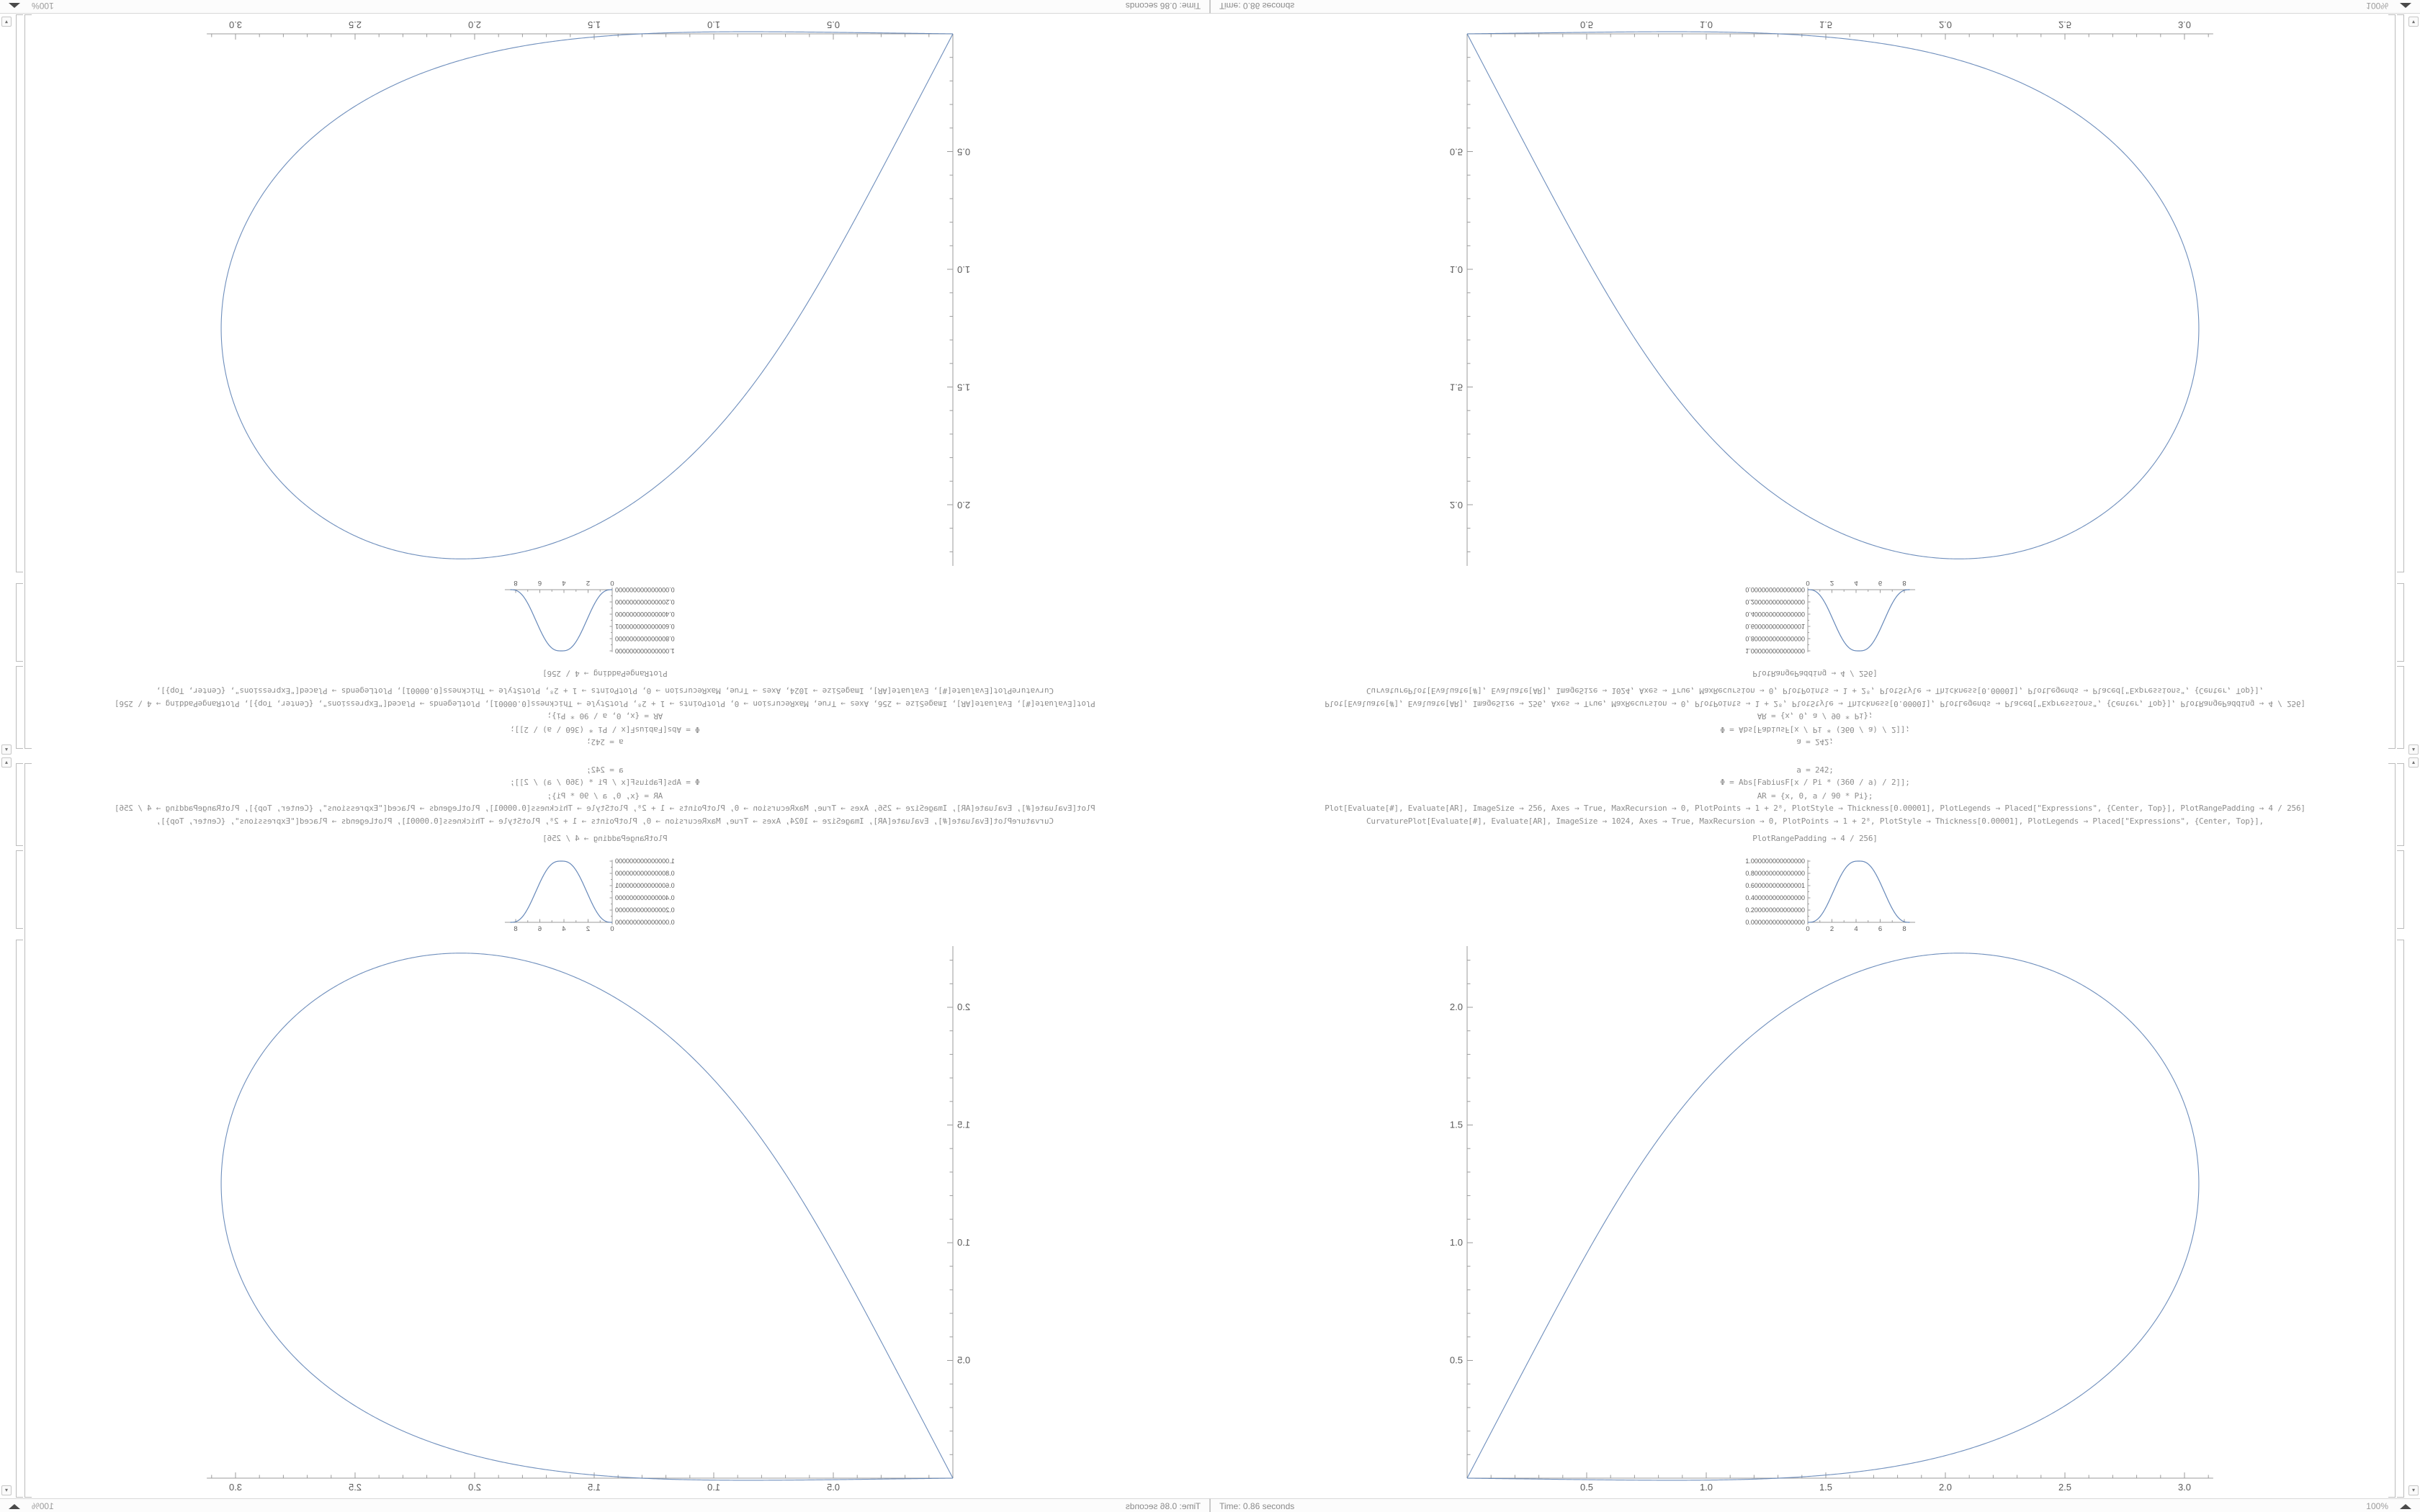  I want to click on svg-text: 1.5, so click(1825, 1487).